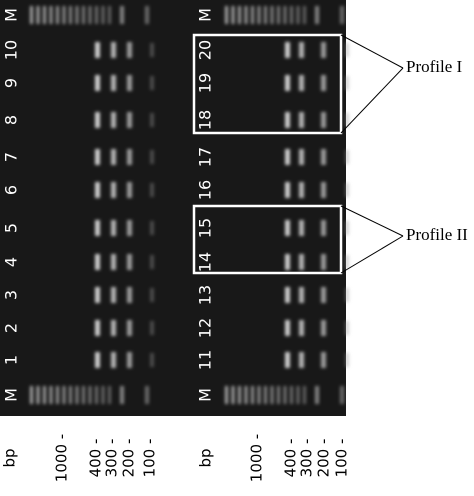 The width and height of the screenshot is (474, 496). Describe the element at coordinates (11, 83) in the screenshot. I see `lane-label: 9` at that location.